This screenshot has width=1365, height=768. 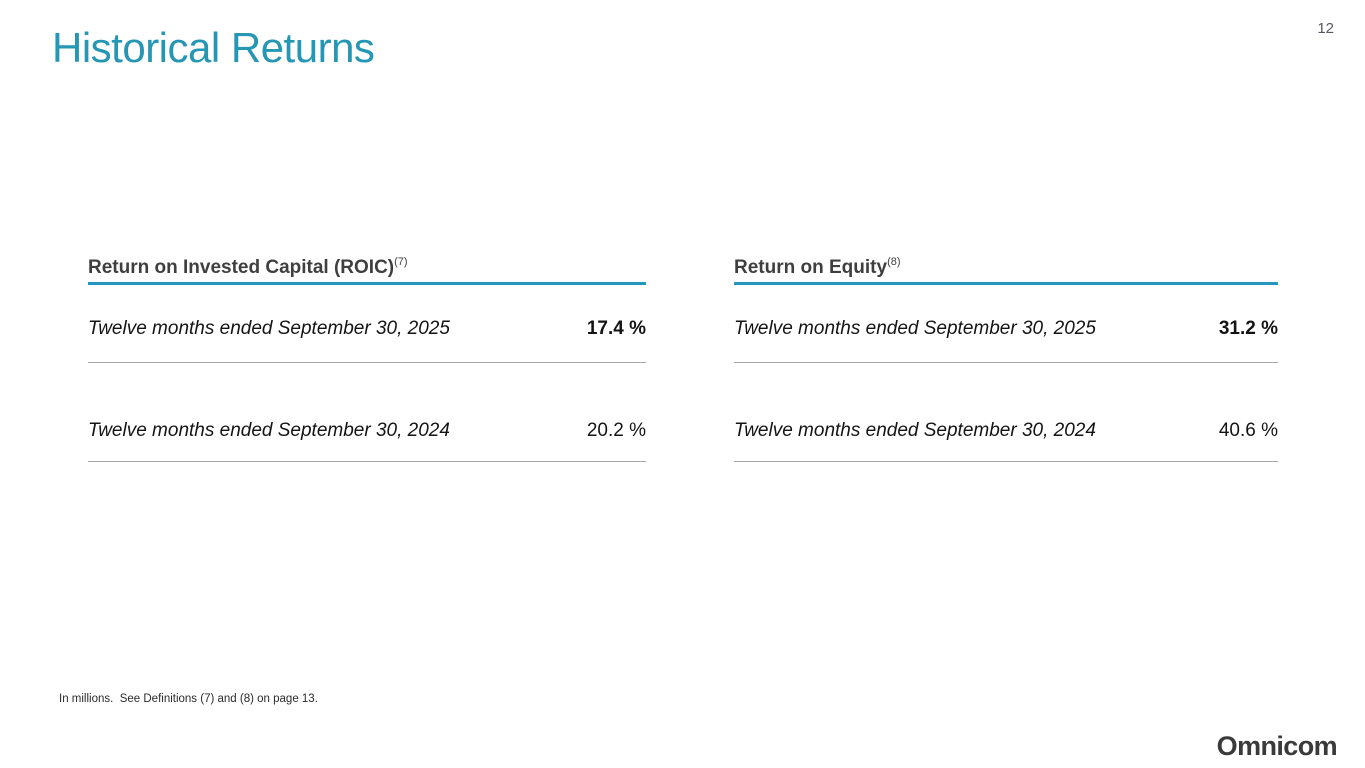 What do you see at coordinates (1325, 28) in the screenshot?
I see `page-number: 12` at bounding box center [1325, 28].